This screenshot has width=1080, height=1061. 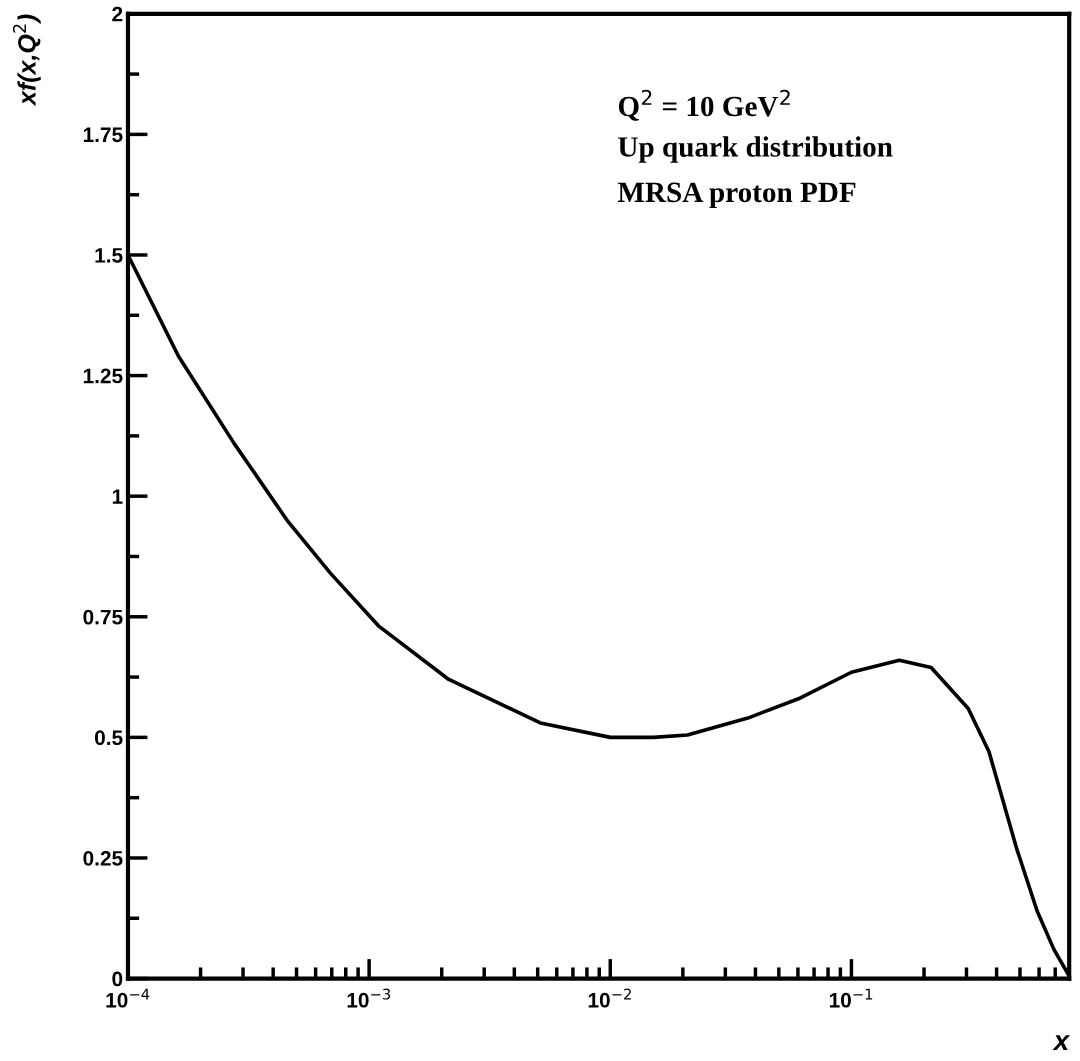 I want to click on y-tick-label: 0.75, so click(x=103, y=617).